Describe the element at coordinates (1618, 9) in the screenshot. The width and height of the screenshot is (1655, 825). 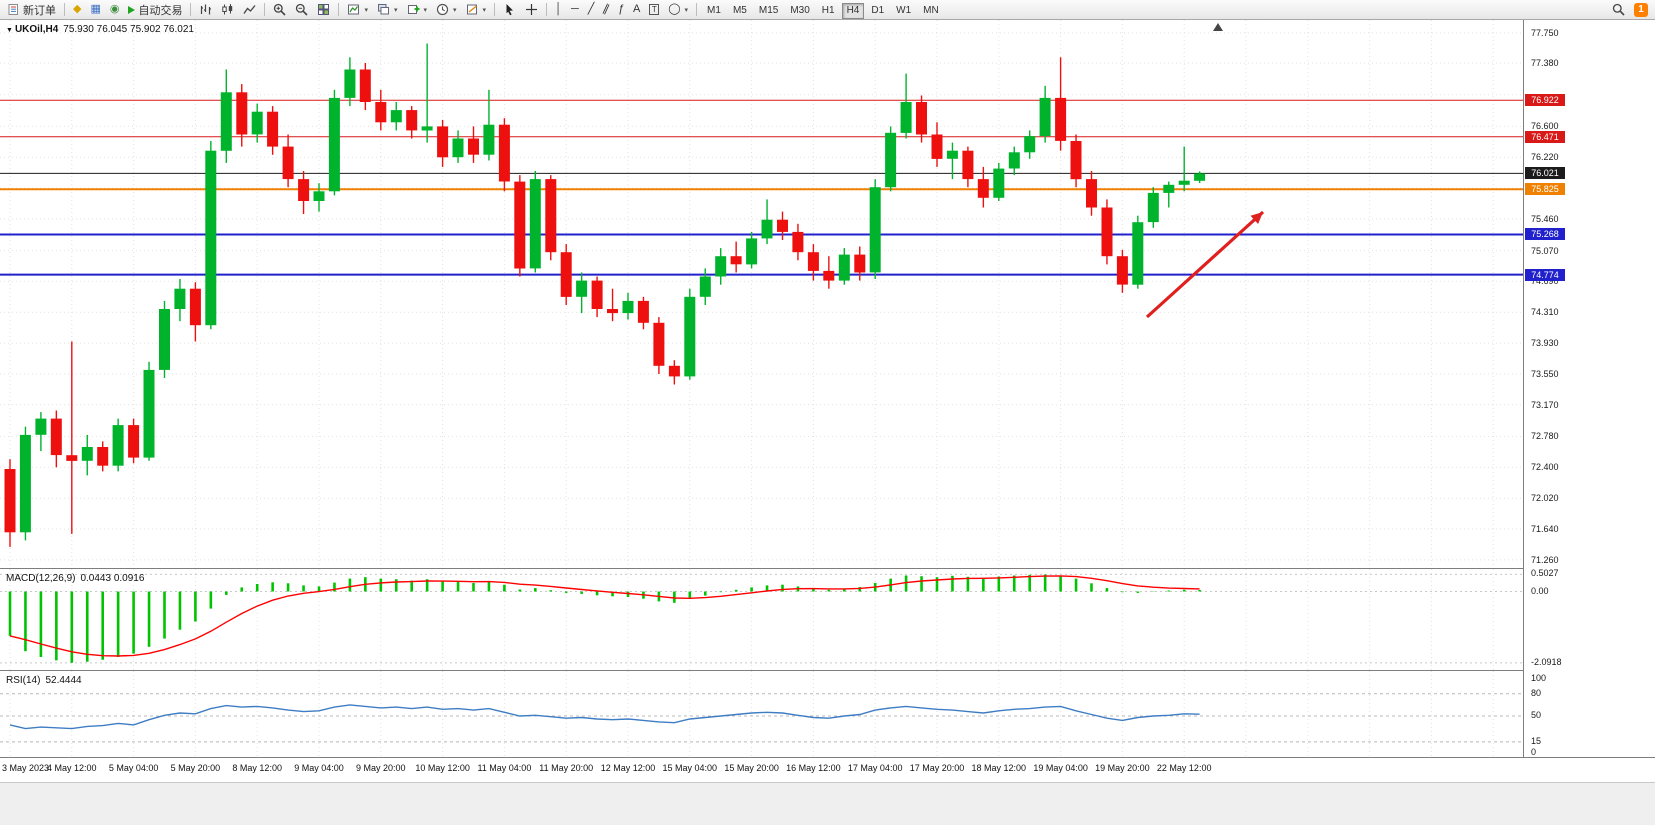
I see `search-button` at that location.